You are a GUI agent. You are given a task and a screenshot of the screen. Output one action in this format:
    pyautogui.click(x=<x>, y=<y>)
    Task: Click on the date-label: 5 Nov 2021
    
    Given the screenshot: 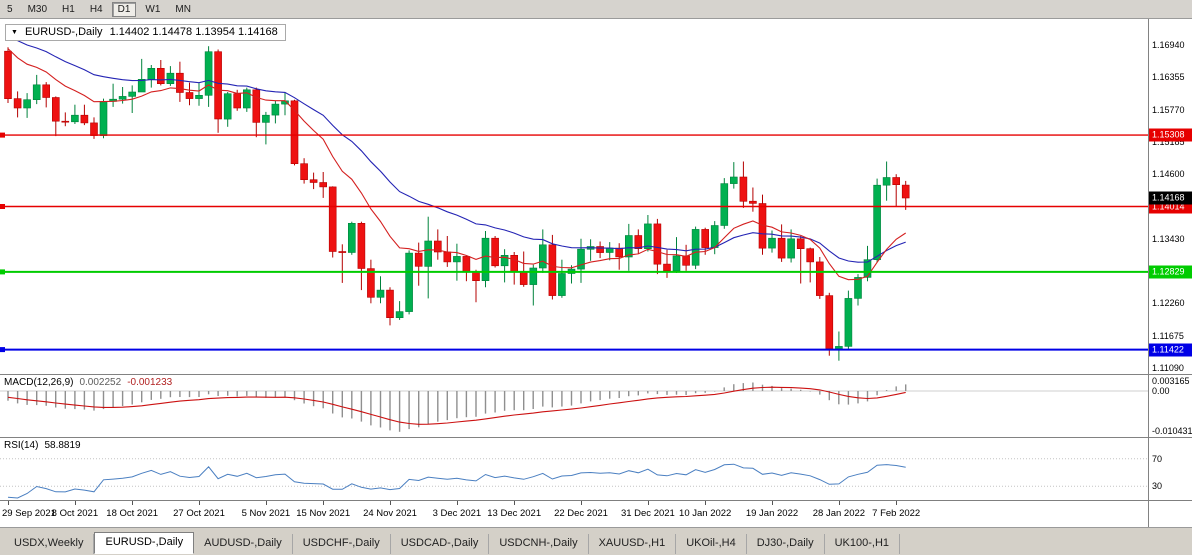 What is the action you would take?
    pyautogui.click(x=266, y=513)
    